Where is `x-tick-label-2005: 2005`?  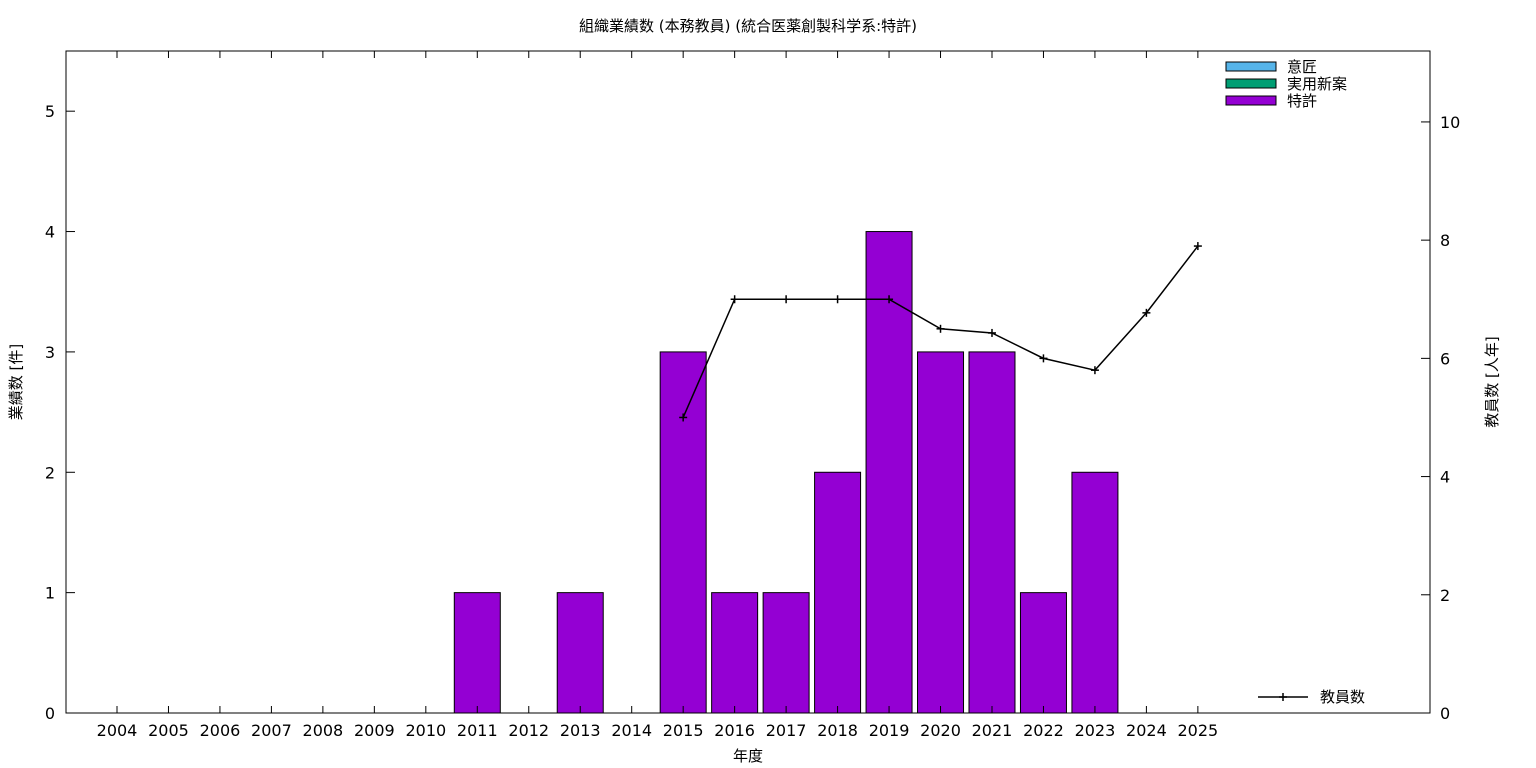 x-tick-label-2005: 2005 is located at coordinates (168, 730).